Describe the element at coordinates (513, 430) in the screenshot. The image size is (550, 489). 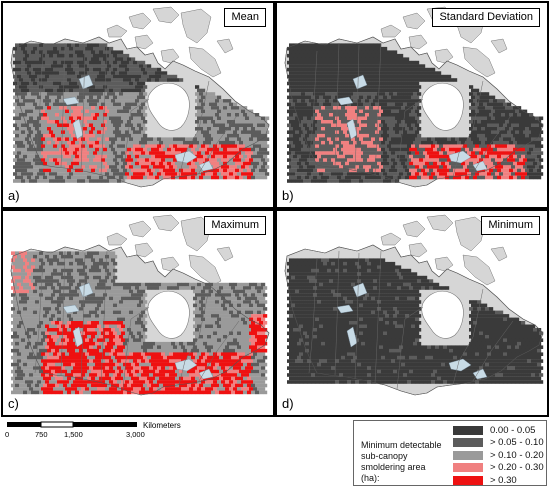
I see `legend-label: 0.00 - 0.05` at that location.